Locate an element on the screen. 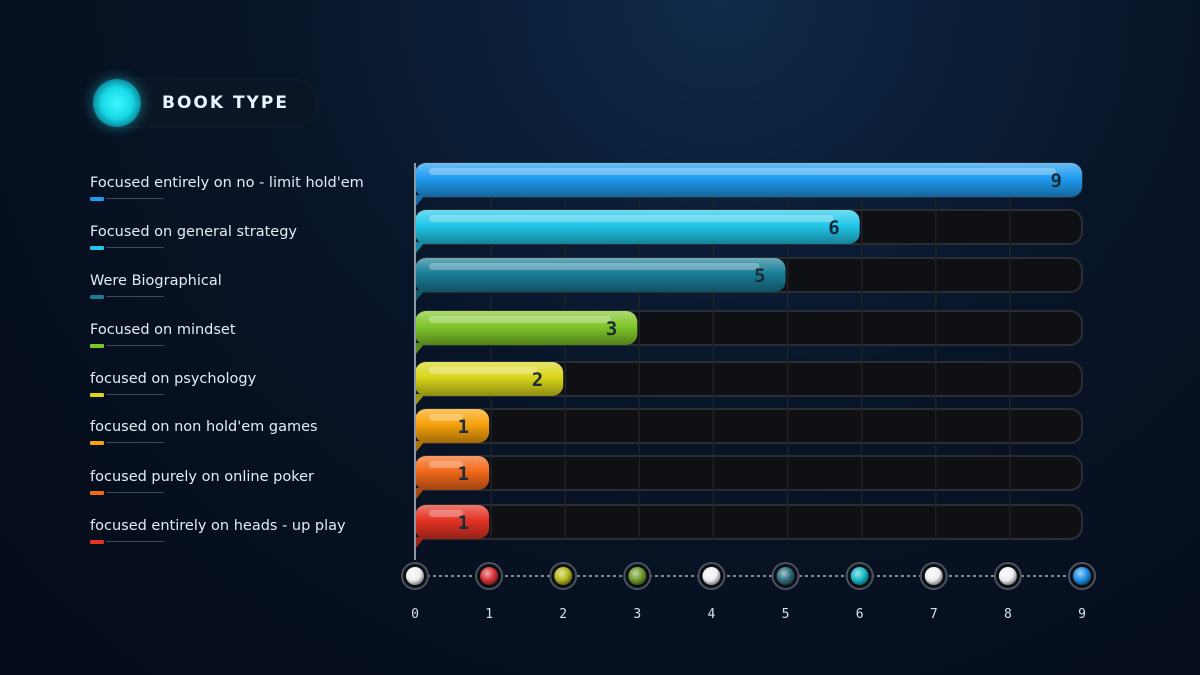 Image resolution: width=1200 pixels, height=675 pixels. legend-item: focused entirely on heads - up play is located at coordinates (250, 531).